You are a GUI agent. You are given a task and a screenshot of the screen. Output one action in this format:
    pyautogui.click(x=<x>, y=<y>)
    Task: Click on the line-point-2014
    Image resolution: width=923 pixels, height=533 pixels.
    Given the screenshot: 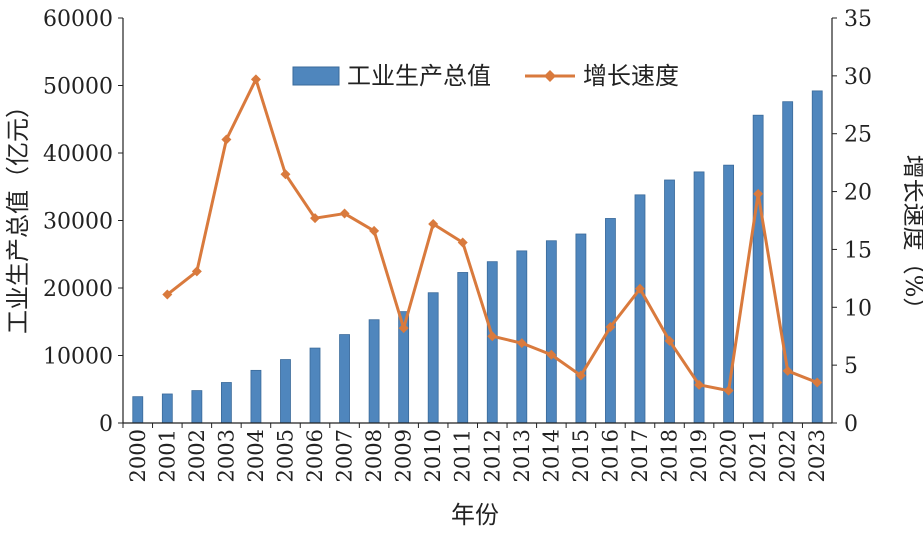 What is the action you would take?
    pyautogui.click(x=551, y=354)
    